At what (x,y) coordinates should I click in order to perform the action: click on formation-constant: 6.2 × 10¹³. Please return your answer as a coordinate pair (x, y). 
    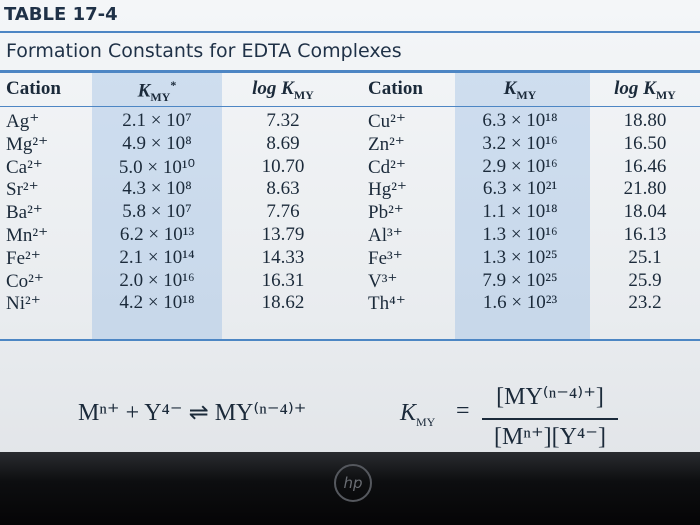
    Looking at the image, I should click on (157, 234).